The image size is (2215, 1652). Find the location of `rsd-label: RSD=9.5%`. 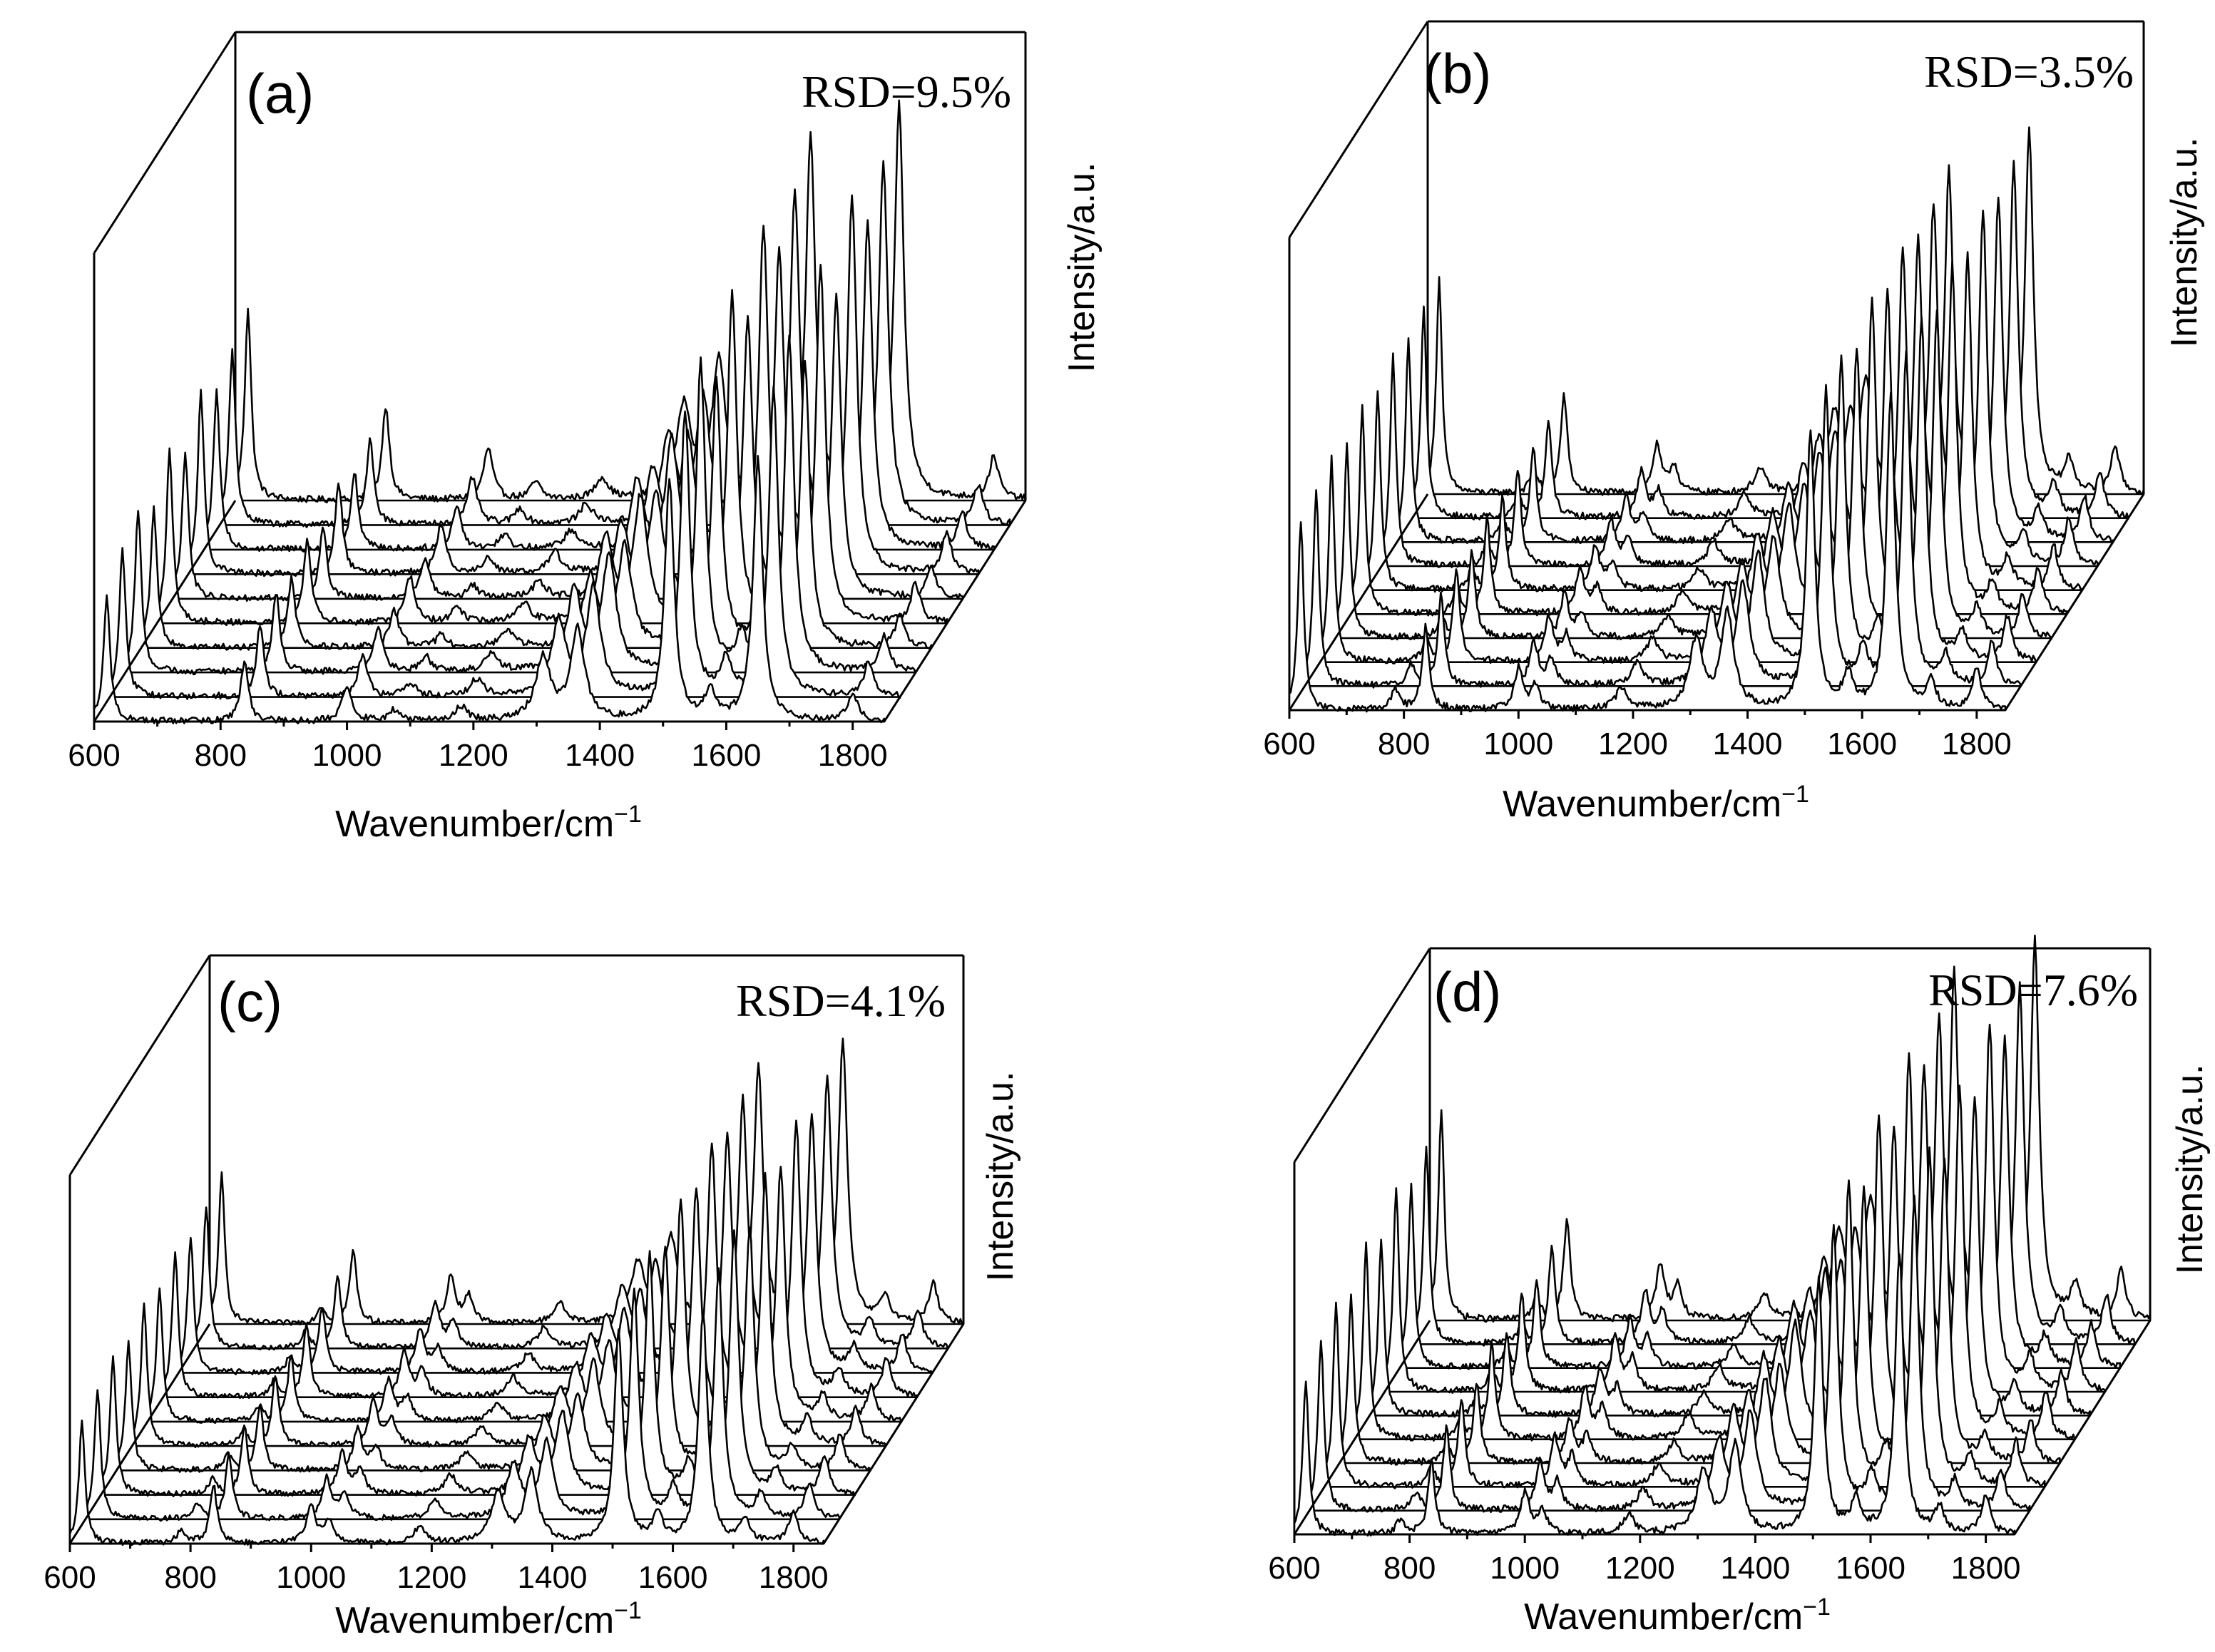

rsd-label: RSD=9.5% is located at coordinates (906, 91).